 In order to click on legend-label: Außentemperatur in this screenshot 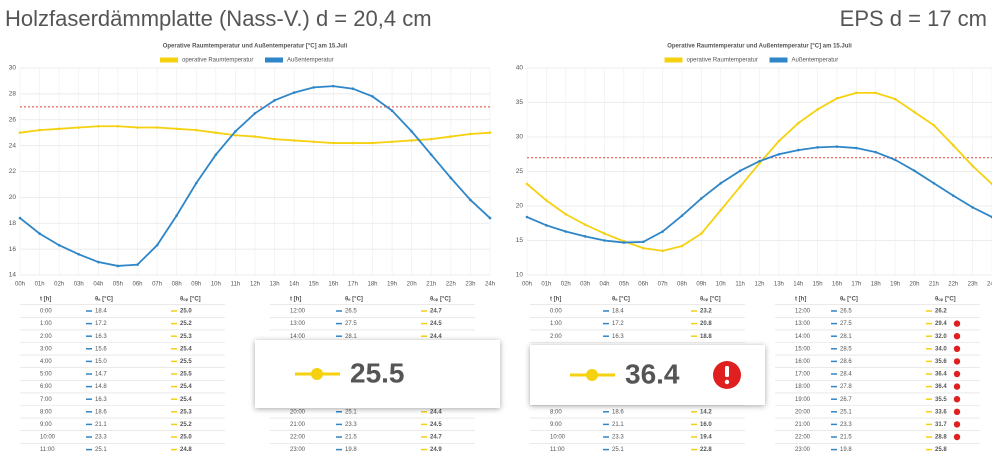, I will do `click(815, 61)`.